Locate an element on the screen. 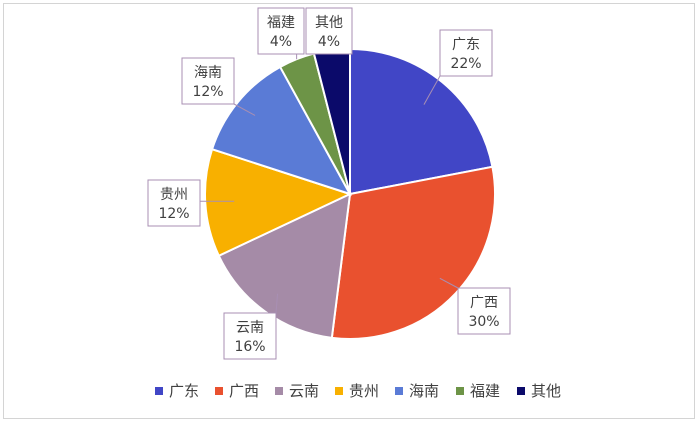 This screenshot has height=424, width=700. legend-item-2: 广西 is located at coordinates (237, 391).